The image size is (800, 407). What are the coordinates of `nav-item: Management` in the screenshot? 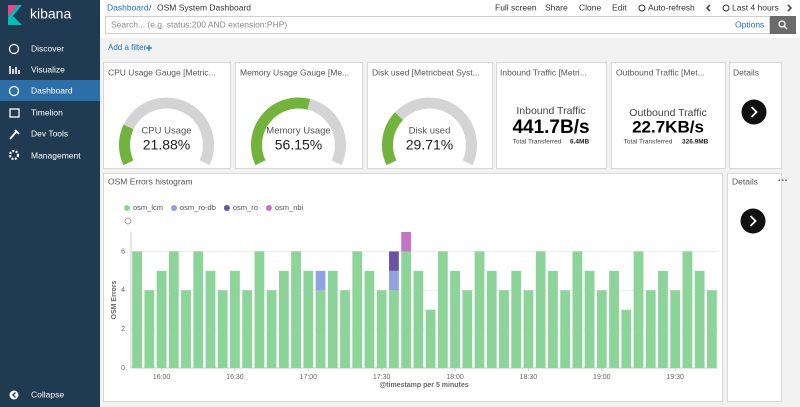 It's located at (56, 155).